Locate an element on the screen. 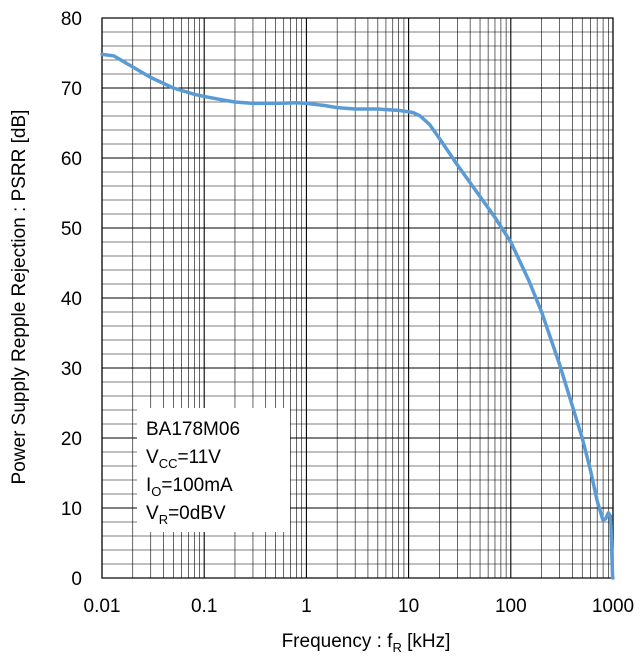 The height and width of the screenshot is (663, 642). y-tick-label: 80 is located at coordinates (71, 19).